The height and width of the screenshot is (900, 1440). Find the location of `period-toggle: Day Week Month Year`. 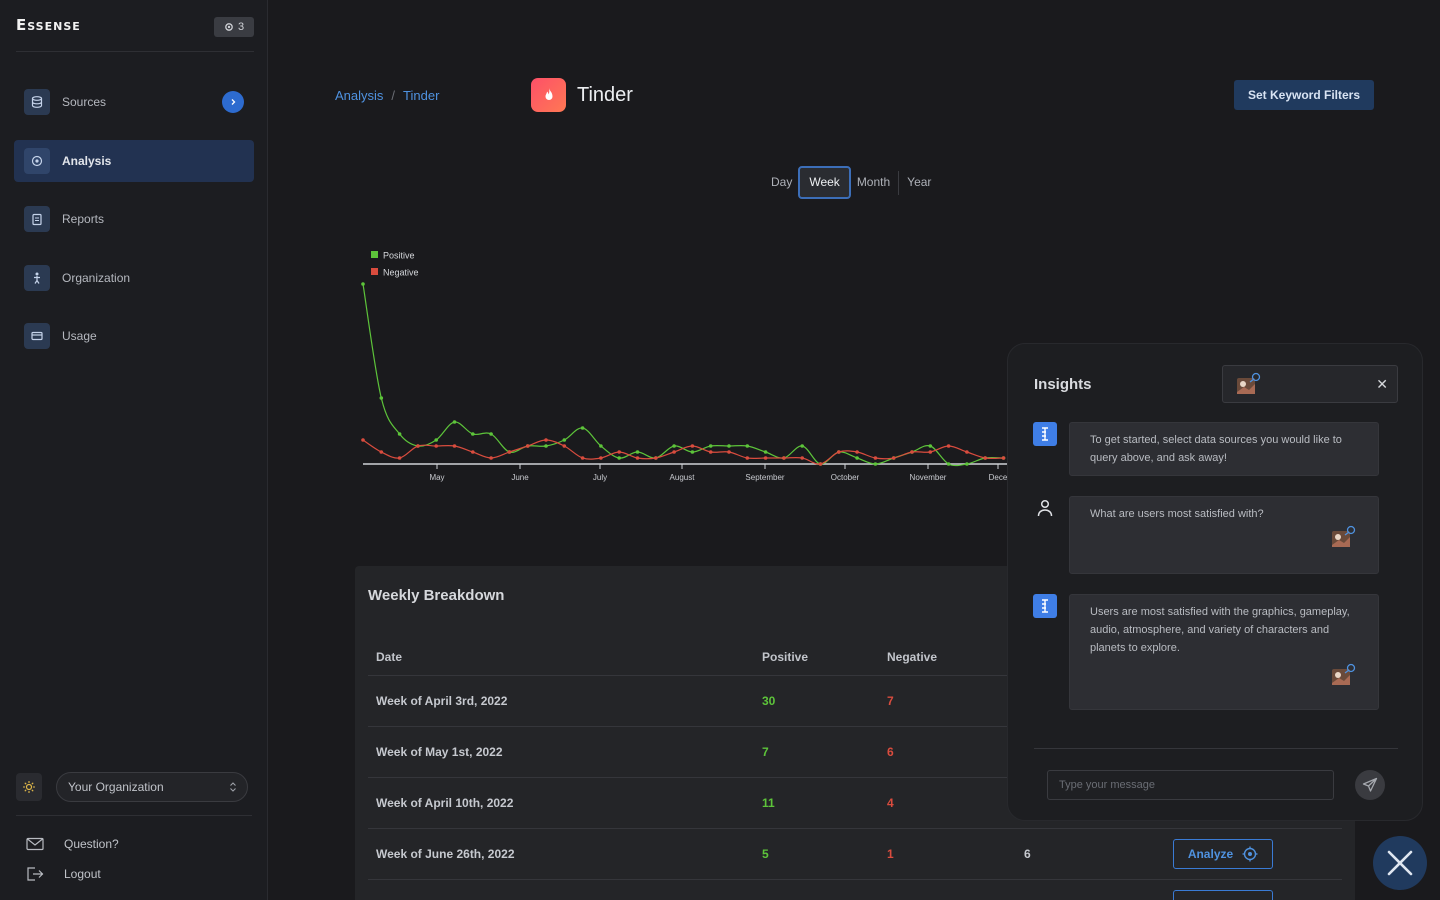

period-toggle: Day Week Month Year is located at coordinates (851, 182).